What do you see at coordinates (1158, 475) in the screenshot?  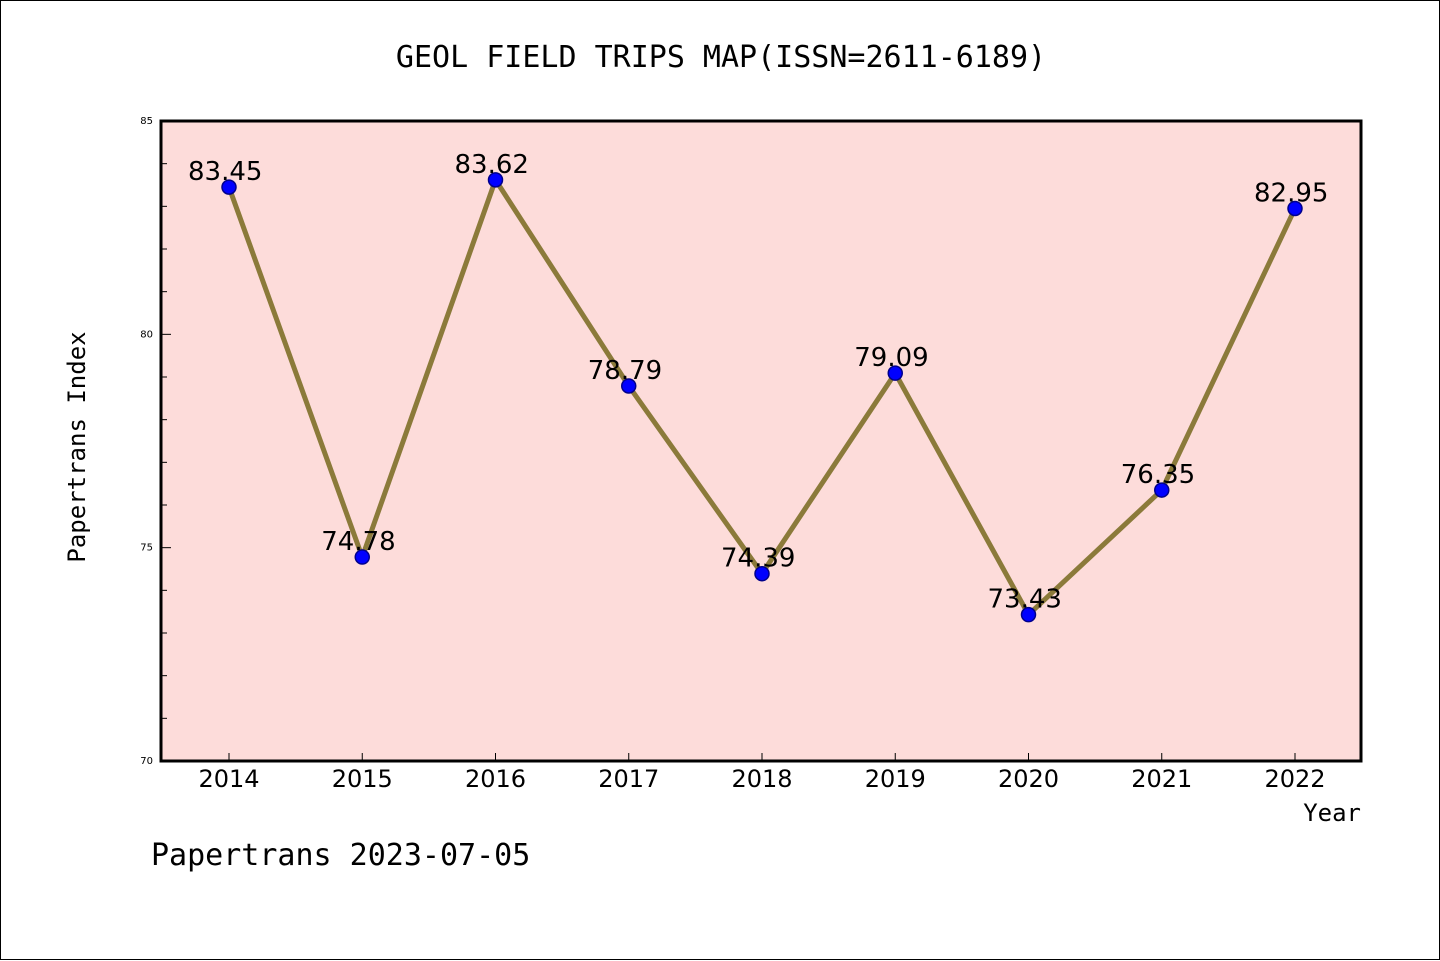 I see `data-label: 76.35` at bounding box center [1158, 475].